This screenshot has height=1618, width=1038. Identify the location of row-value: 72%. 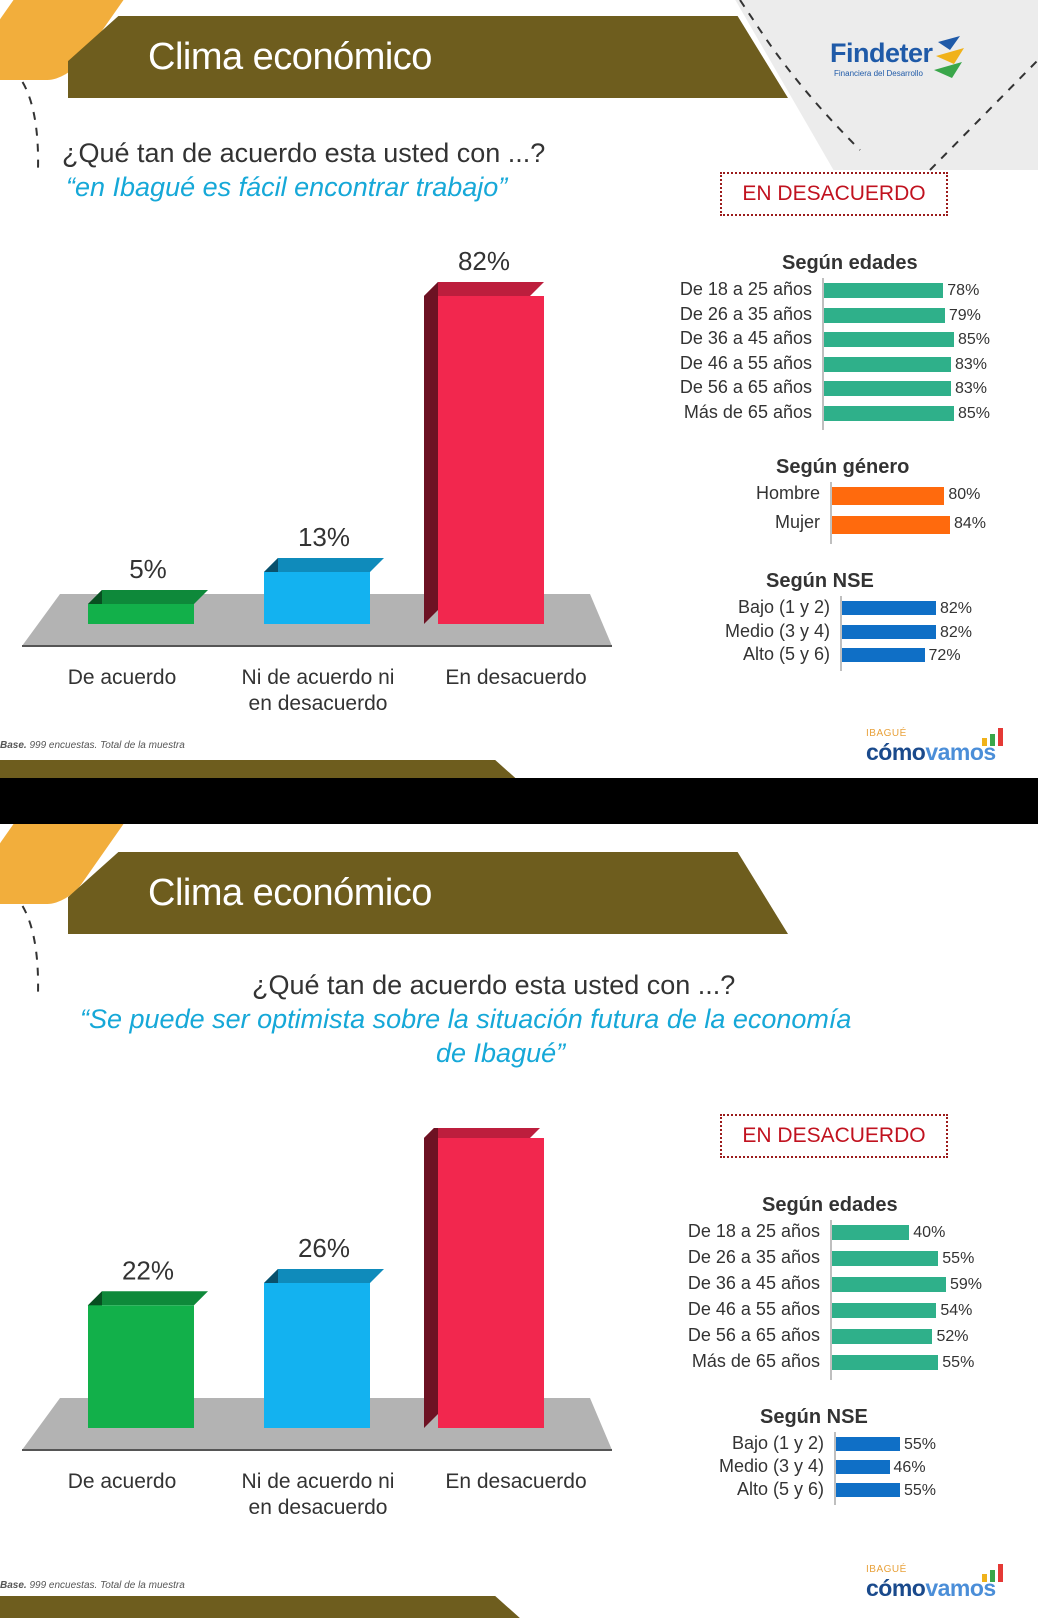
(944, 655).